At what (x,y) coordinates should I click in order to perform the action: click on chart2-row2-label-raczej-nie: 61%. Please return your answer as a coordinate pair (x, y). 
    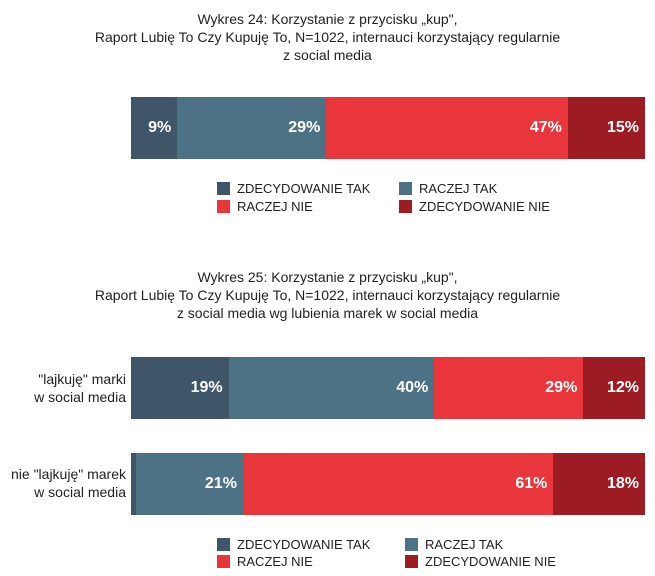
    Looking at the image, I should click on (531, 483).